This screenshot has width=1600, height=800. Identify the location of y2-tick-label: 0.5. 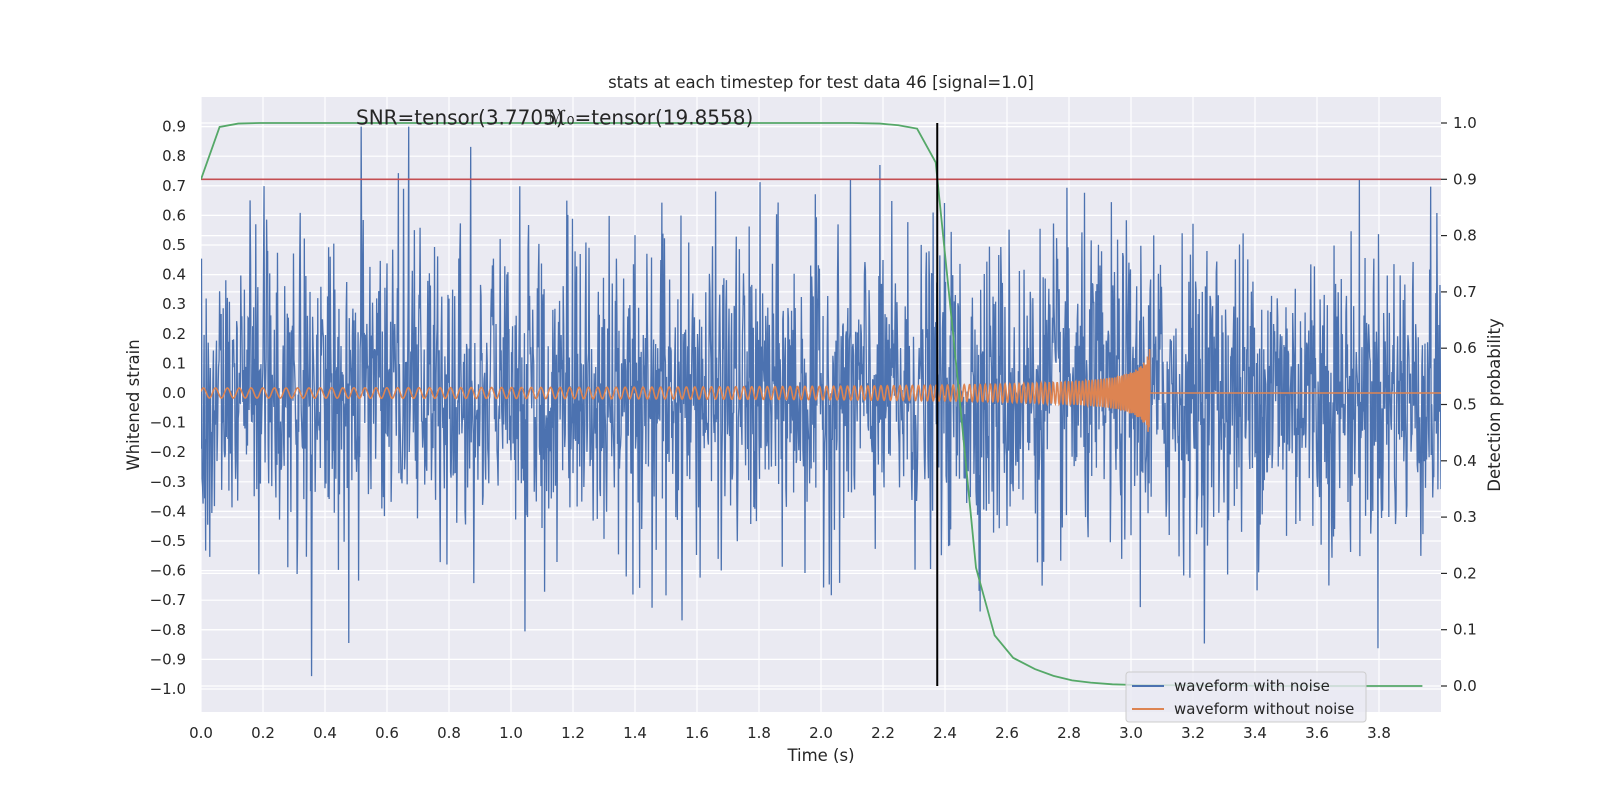
(1465, 405).